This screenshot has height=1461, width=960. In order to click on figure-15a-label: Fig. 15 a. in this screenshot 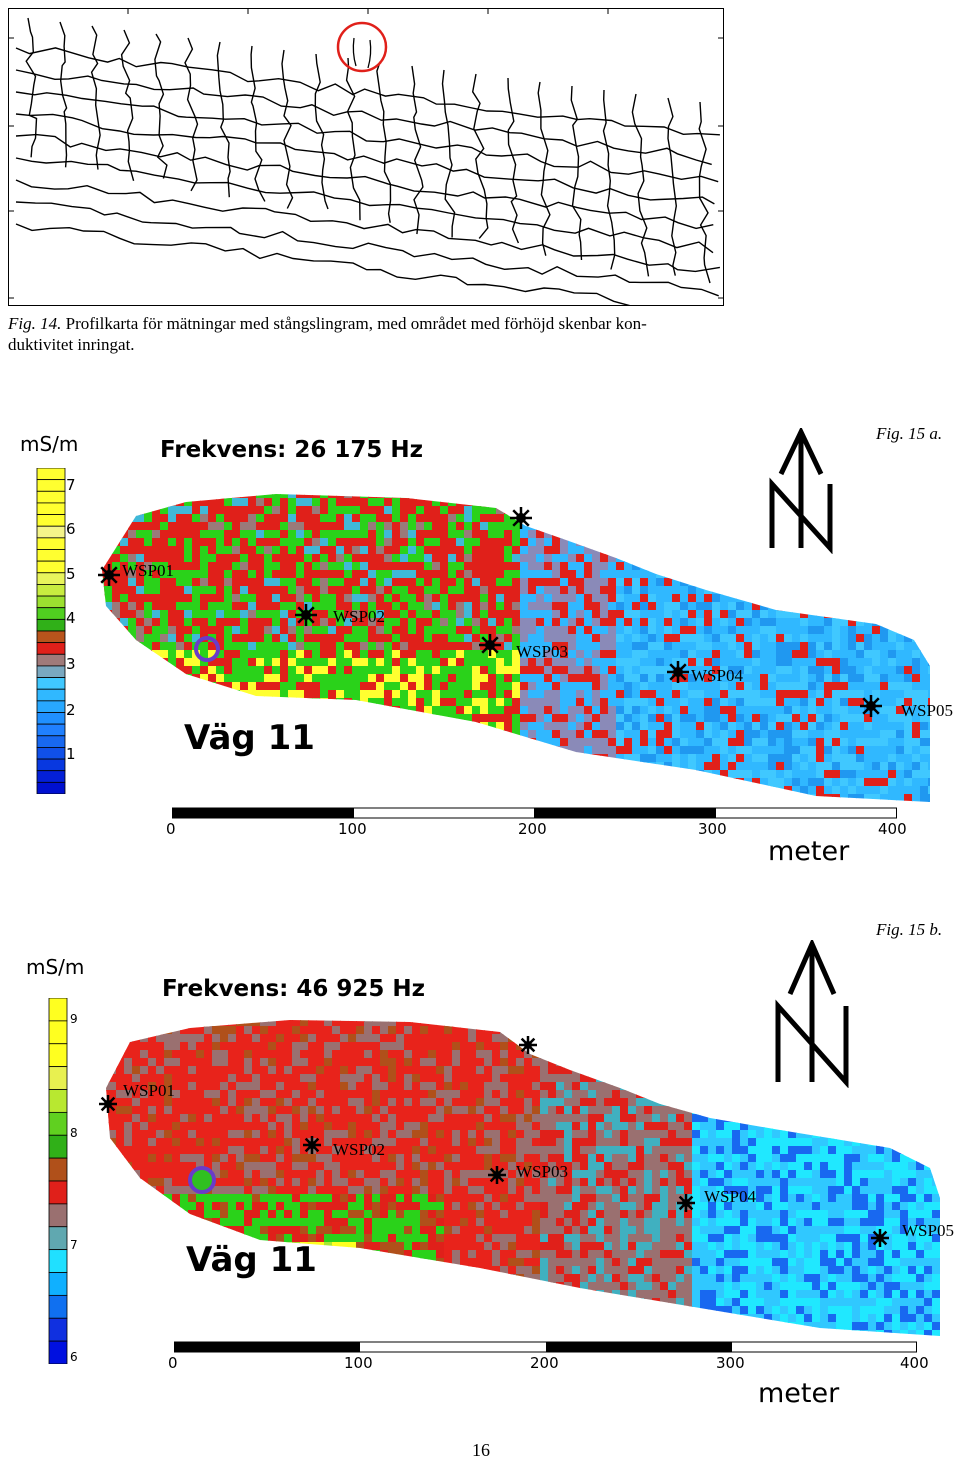, I will do `click(909, 434)`.